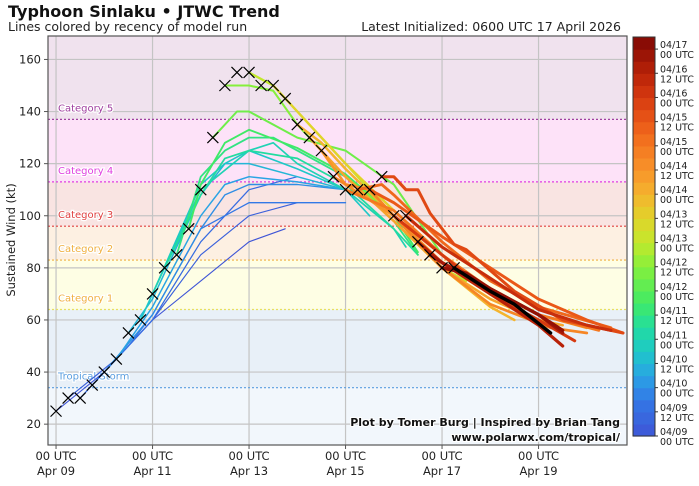 This screenshot has height=486, width=699. What do you see at coordinates (30, 164) in the screenshot?
I see `y-tick-label: 120` at bounding box center [30, 164].